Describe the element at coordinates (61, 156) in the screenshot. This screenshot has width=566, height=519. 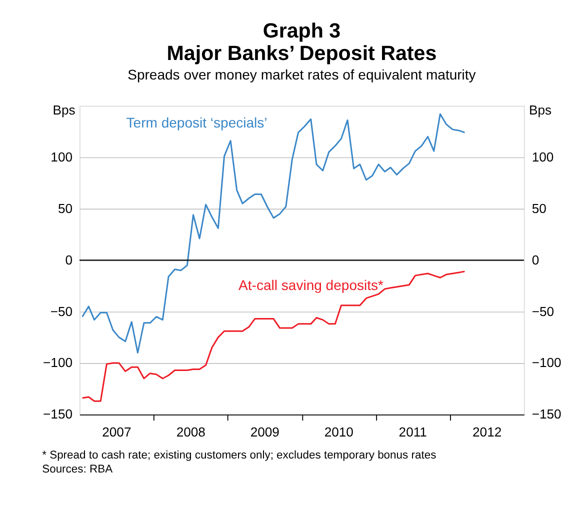
I see `y-tick-label: 100` at that location.